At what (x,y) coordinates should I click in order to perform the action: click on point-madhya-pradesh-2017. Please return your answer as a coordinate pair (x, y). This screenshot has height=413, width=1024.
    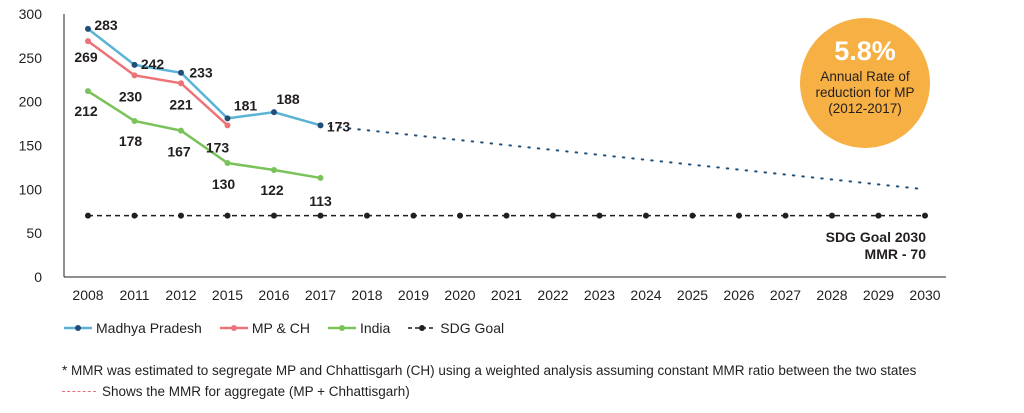
    Looking at the image, I should click on (320, 125).